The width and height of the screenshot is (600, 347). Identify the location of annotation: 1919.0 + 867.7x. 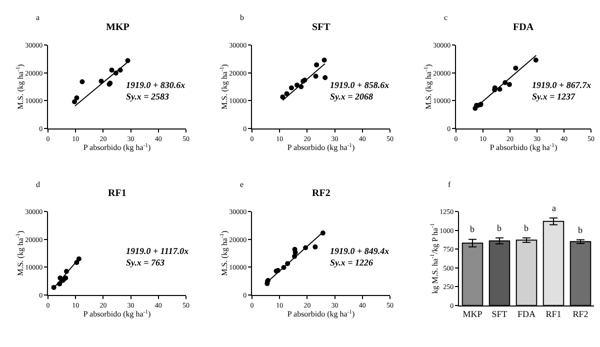
(562, 85).